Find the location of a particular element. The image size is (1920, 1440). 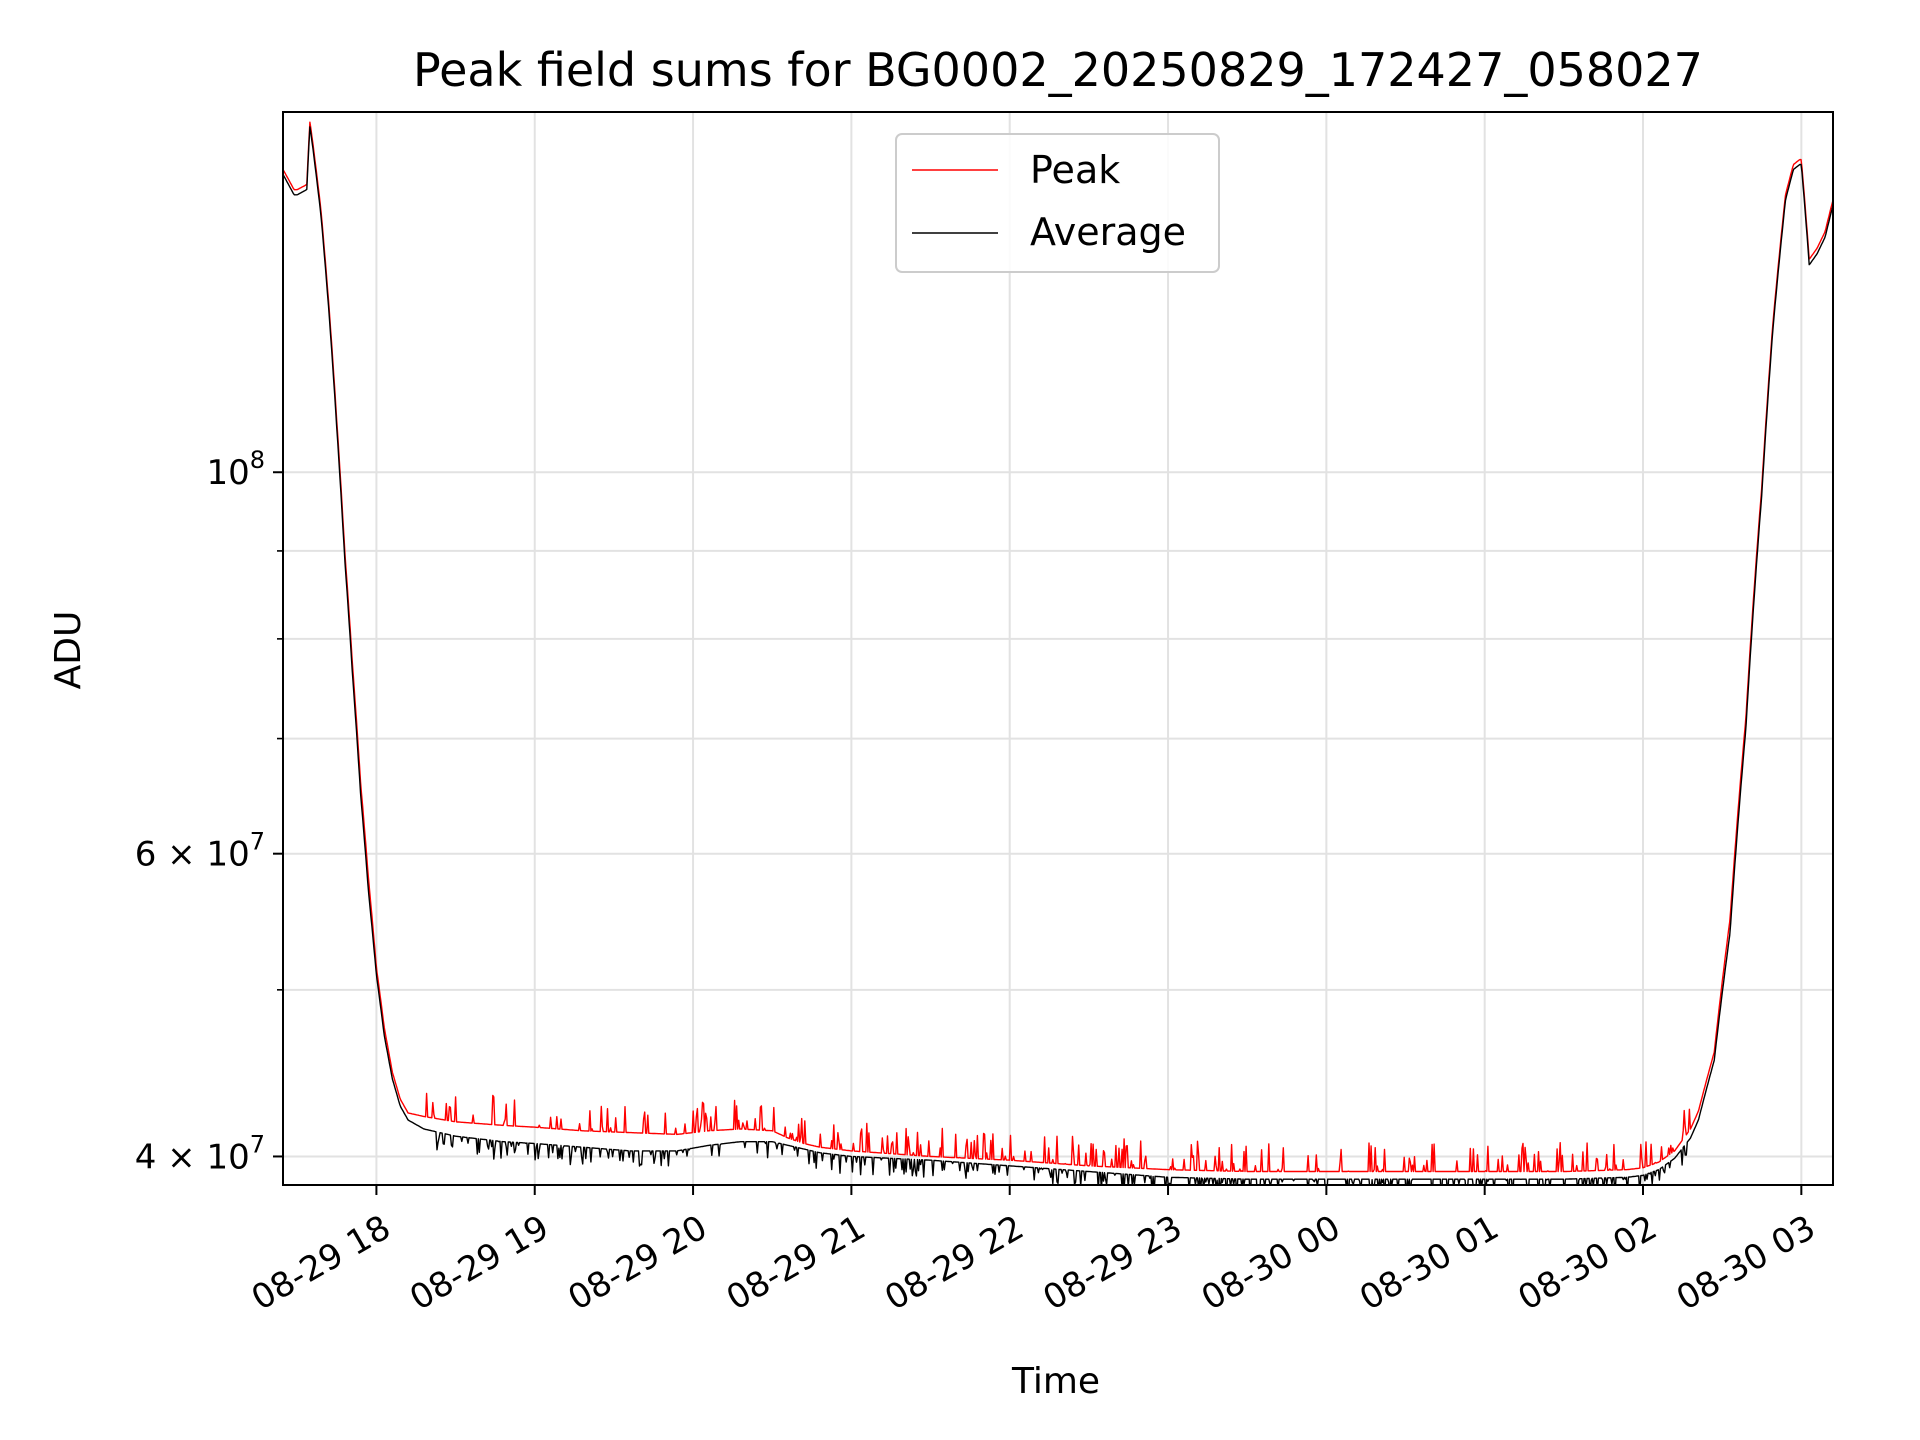

legend: Peak Average is located at coordinates (1057, 203).